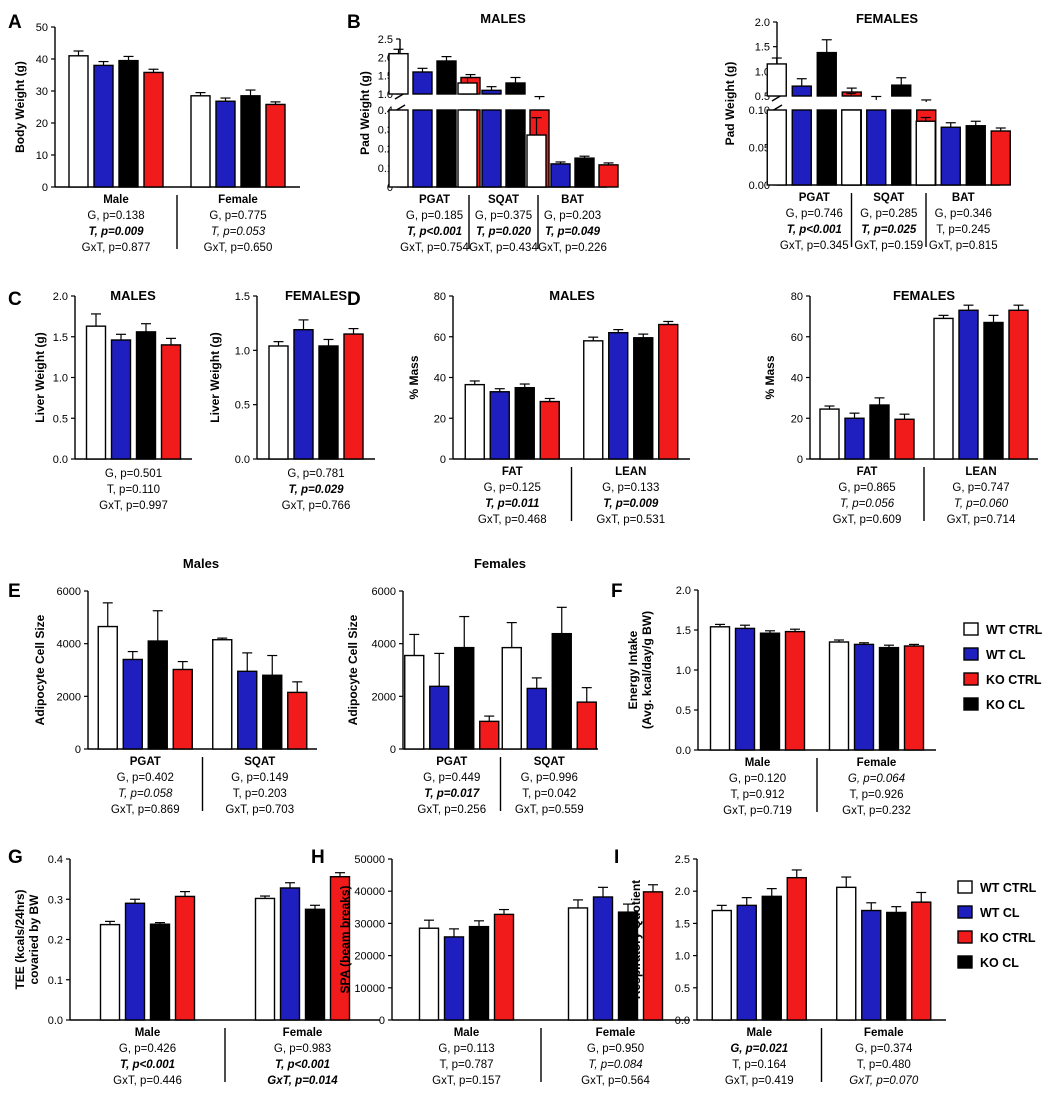  What do you see at coordinates (451, 762) in the screenshot?
I see `category-label-e2: PGAT` at bounding box center [451, 762].